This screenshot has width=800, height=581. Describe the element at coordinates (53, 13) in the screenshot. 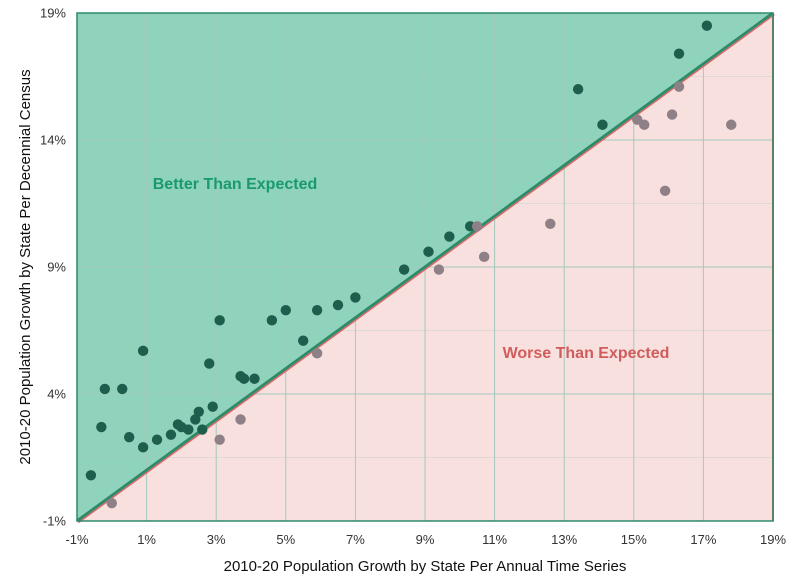

I see `y-tick-label: 19%` at that location.